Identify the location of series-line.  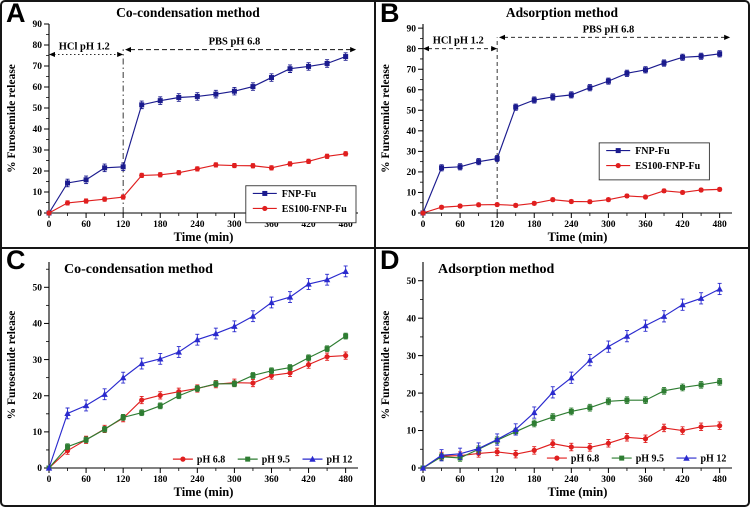
(197, 412).